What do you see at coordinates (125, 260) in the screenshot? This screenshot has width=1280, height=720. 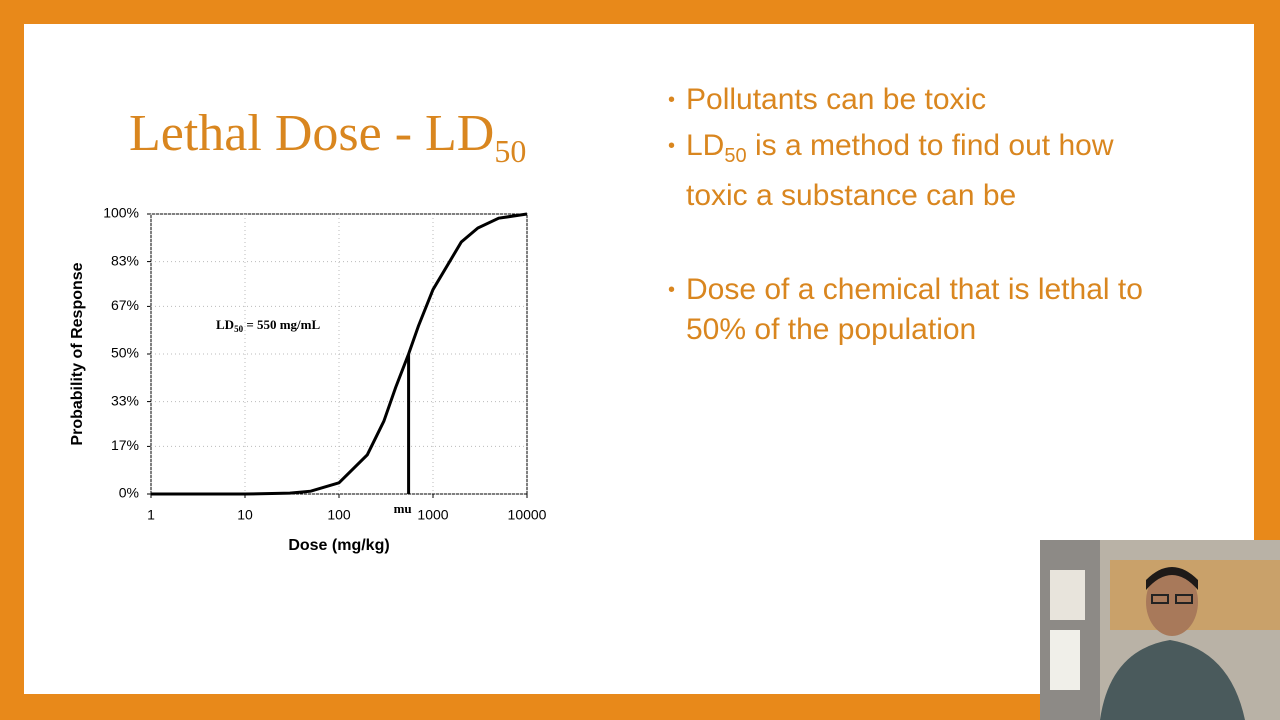 I see `y-tick-label: 83%` at bounding box center [125, 260].